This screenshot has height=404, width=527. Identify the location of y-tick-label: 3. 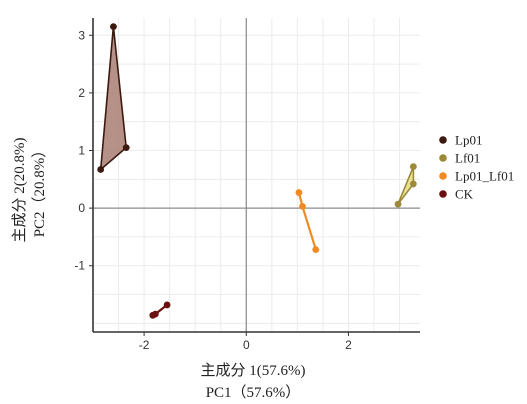
(81, 35).